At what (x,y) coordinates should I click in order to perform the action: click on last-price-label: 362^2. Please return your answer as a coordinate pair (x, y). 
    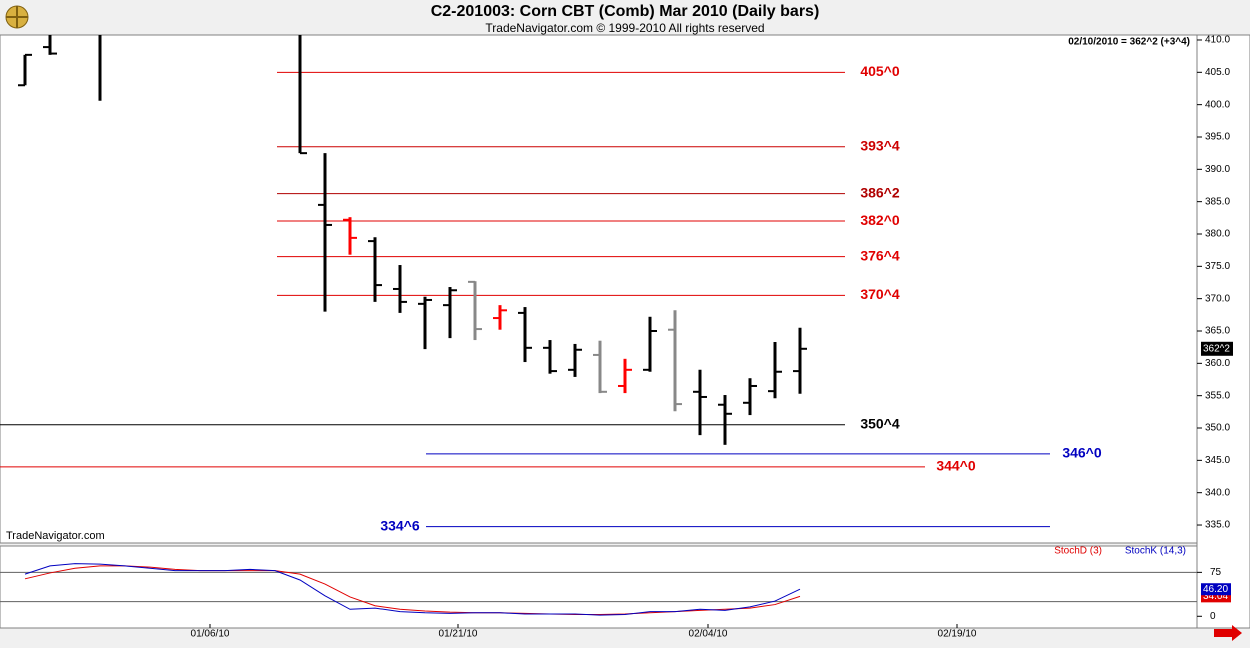
    Looking at the image, I should click on (1216, 348).